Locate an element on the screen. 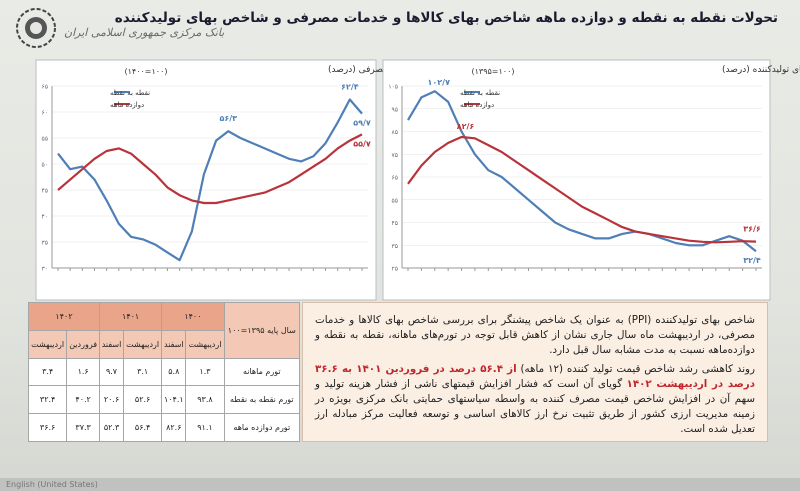  row-label: تورم نقطه به نقطه is located at coordinates (262, 400).